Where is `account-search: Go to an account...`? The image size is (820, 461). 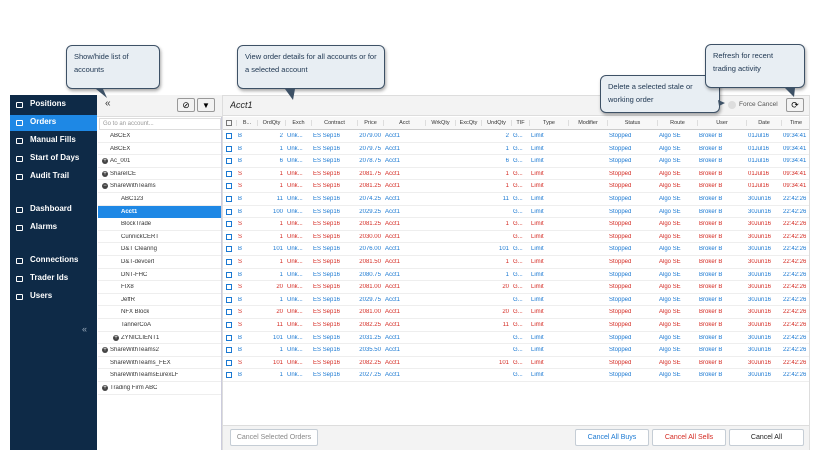 account-search: Go to an account... is located at coordinates (160, 124).